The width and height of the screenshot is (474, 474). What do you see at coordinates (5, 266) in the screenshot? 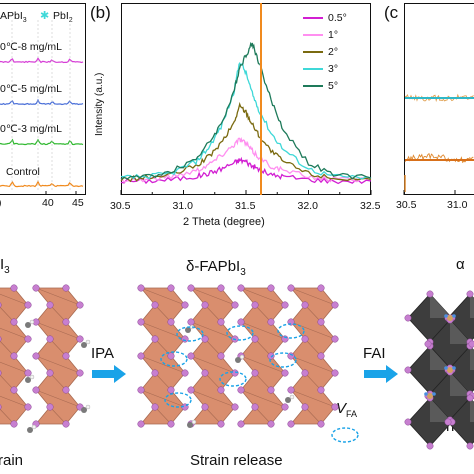
I see `left-structure-title: I3` at bounding box center [5, 266].